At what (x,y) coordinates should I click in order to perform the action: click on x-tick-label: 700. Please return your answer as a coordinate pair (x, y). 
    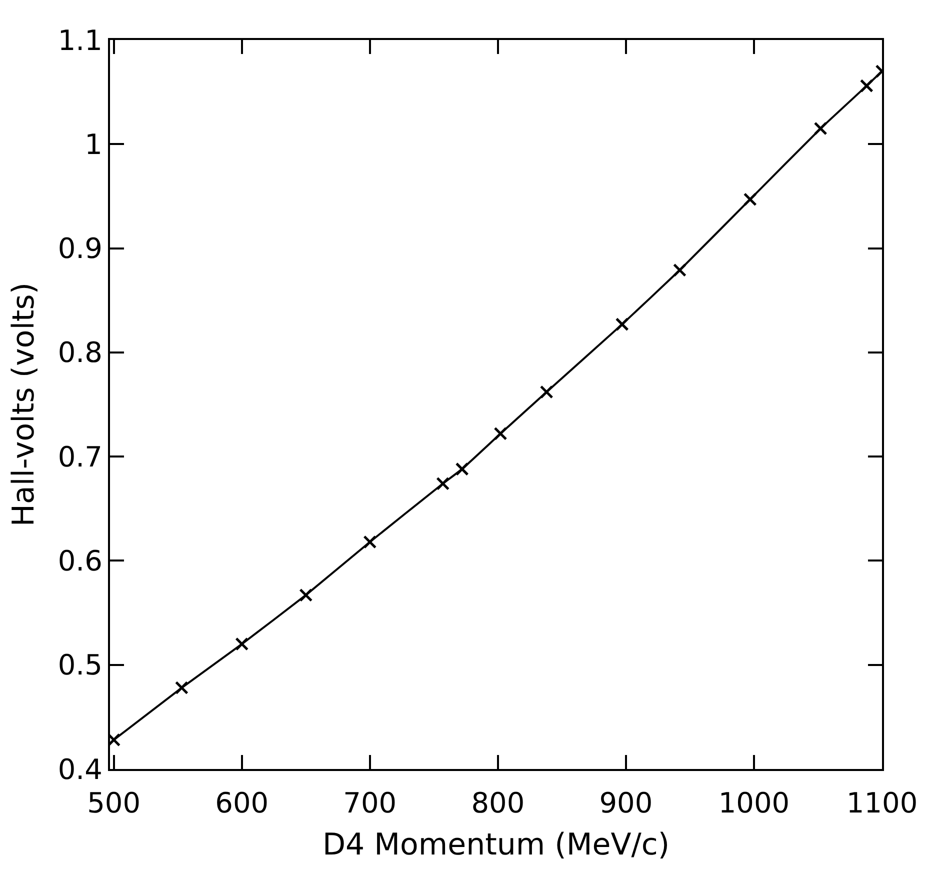
    Looking at the image, I should click on (370, 803).